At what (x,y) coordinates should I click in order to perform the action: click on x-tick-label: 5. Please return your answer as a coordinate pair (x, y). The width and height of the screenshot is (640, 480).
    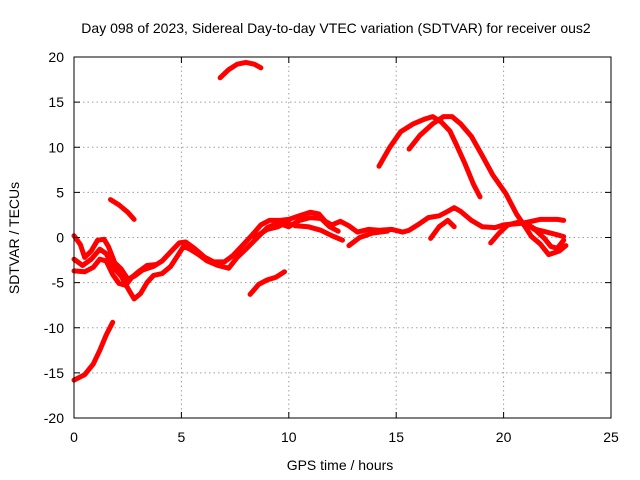
    Looking at the image, I should click on (182, 437).